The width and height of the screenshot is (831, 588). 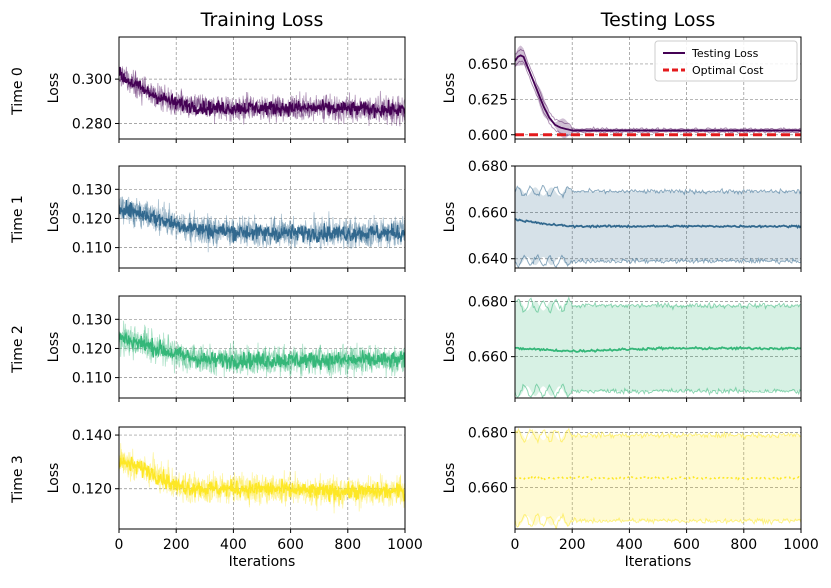 What do you see at coordinates (92, 436) in the screenshot?
I see `y-tick-label: 0.140` at bounding box center [92, 436].